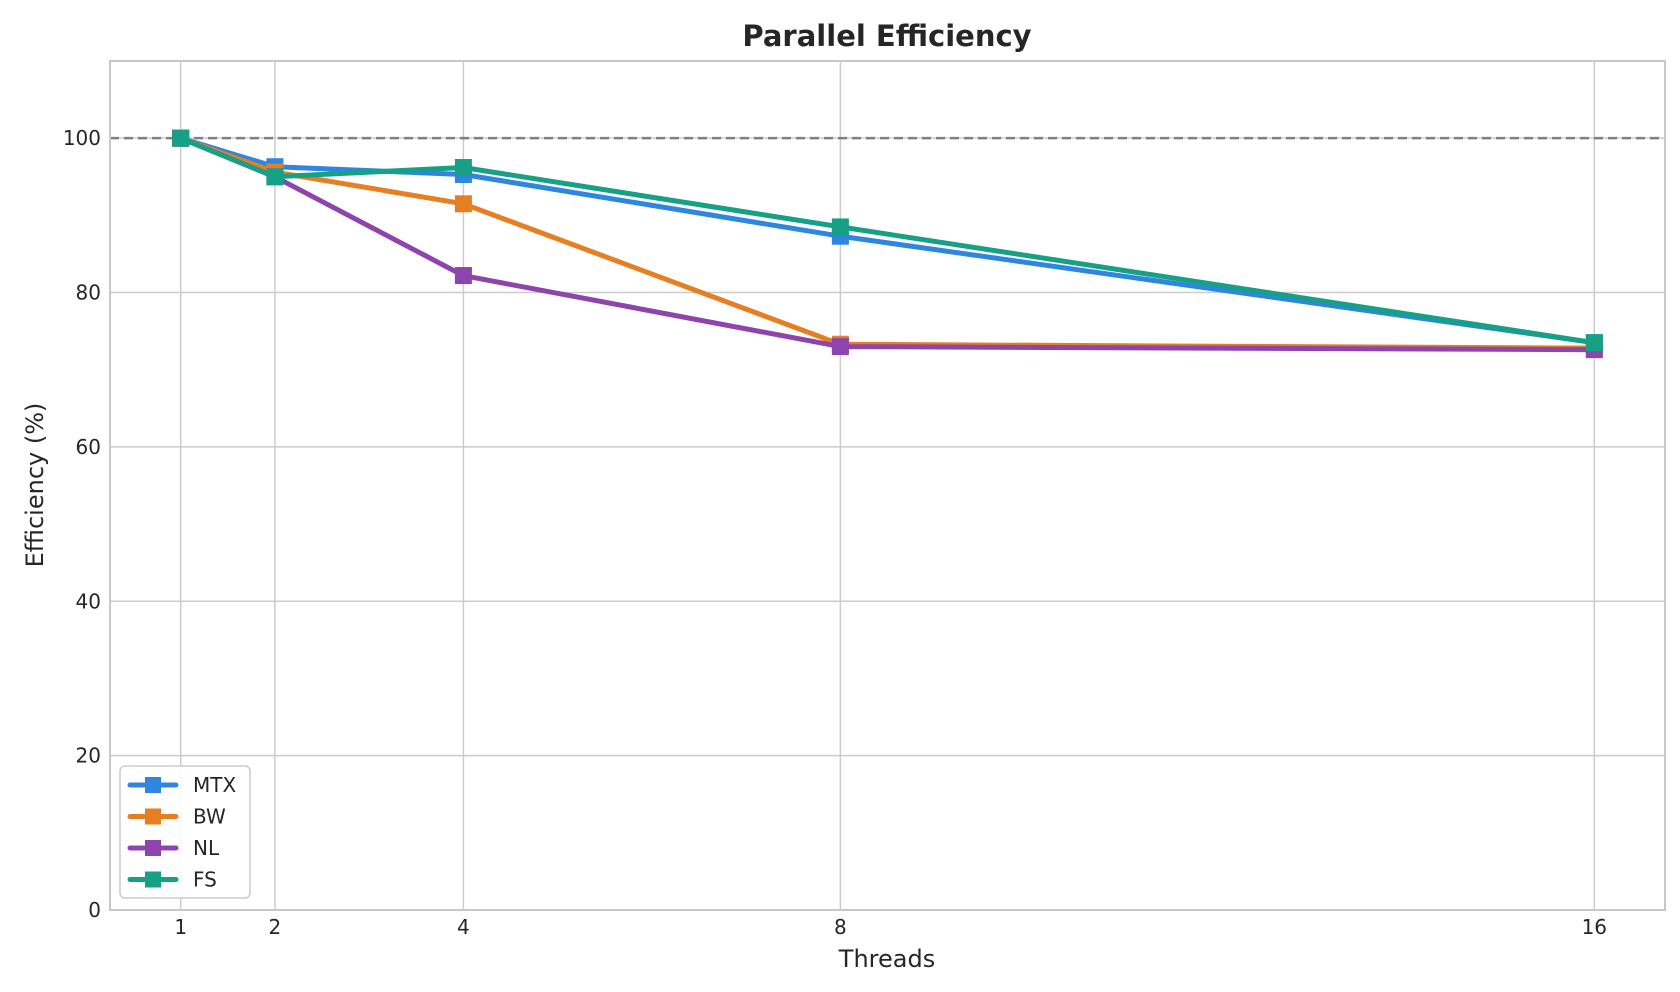 This screenshot has width=1680, height=992. Describe the element at coordinates (173, 848) in the screenshot. I see `legend-item-nl: NL` at that location.